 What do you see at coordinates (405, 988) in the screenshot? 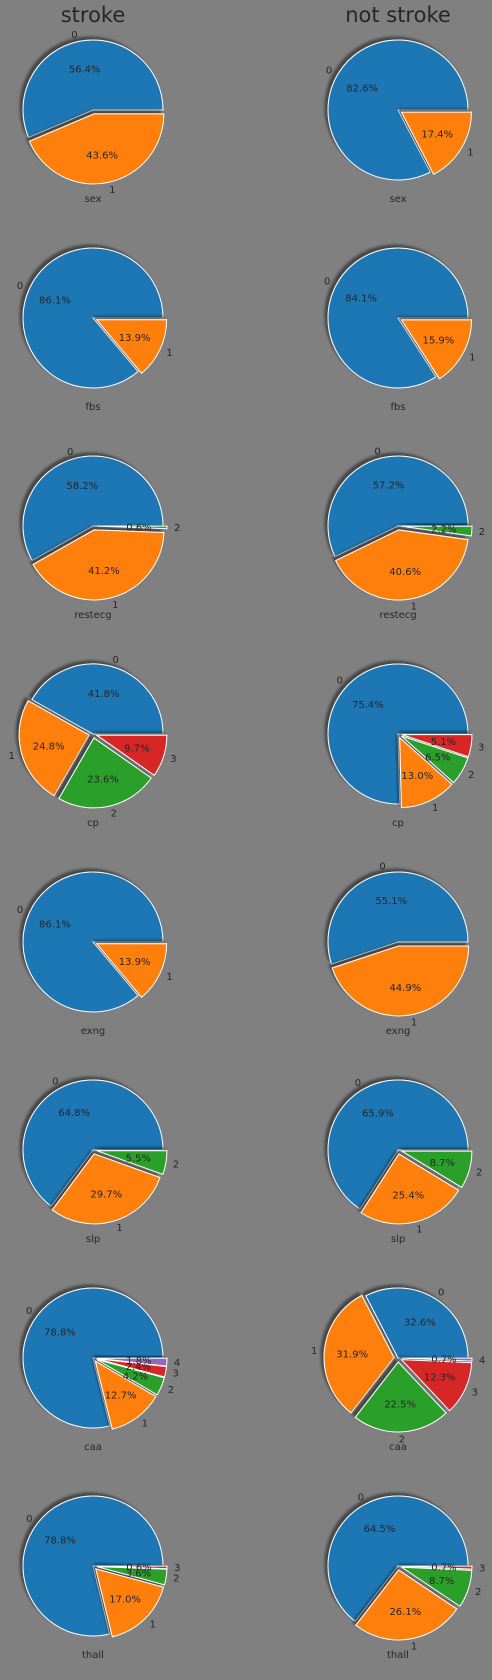
I see `pct-label-1: 44.9%` at bounding box center [405, 988].